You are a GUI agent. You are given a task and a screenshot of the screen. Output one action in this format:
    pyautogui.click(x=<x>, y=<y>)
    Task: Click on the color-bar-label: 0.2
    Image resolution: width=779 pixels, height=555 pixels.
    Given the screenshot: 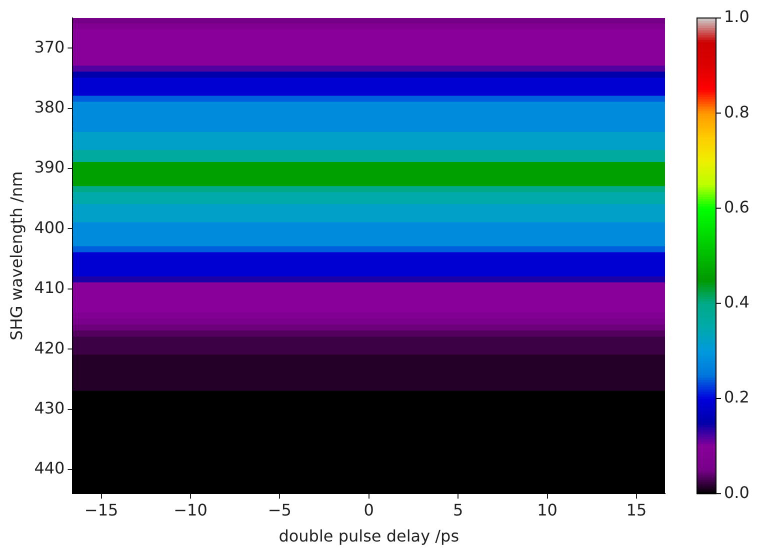 What is the action you would take?
    pyautogui.click(x=737, y=397)
    